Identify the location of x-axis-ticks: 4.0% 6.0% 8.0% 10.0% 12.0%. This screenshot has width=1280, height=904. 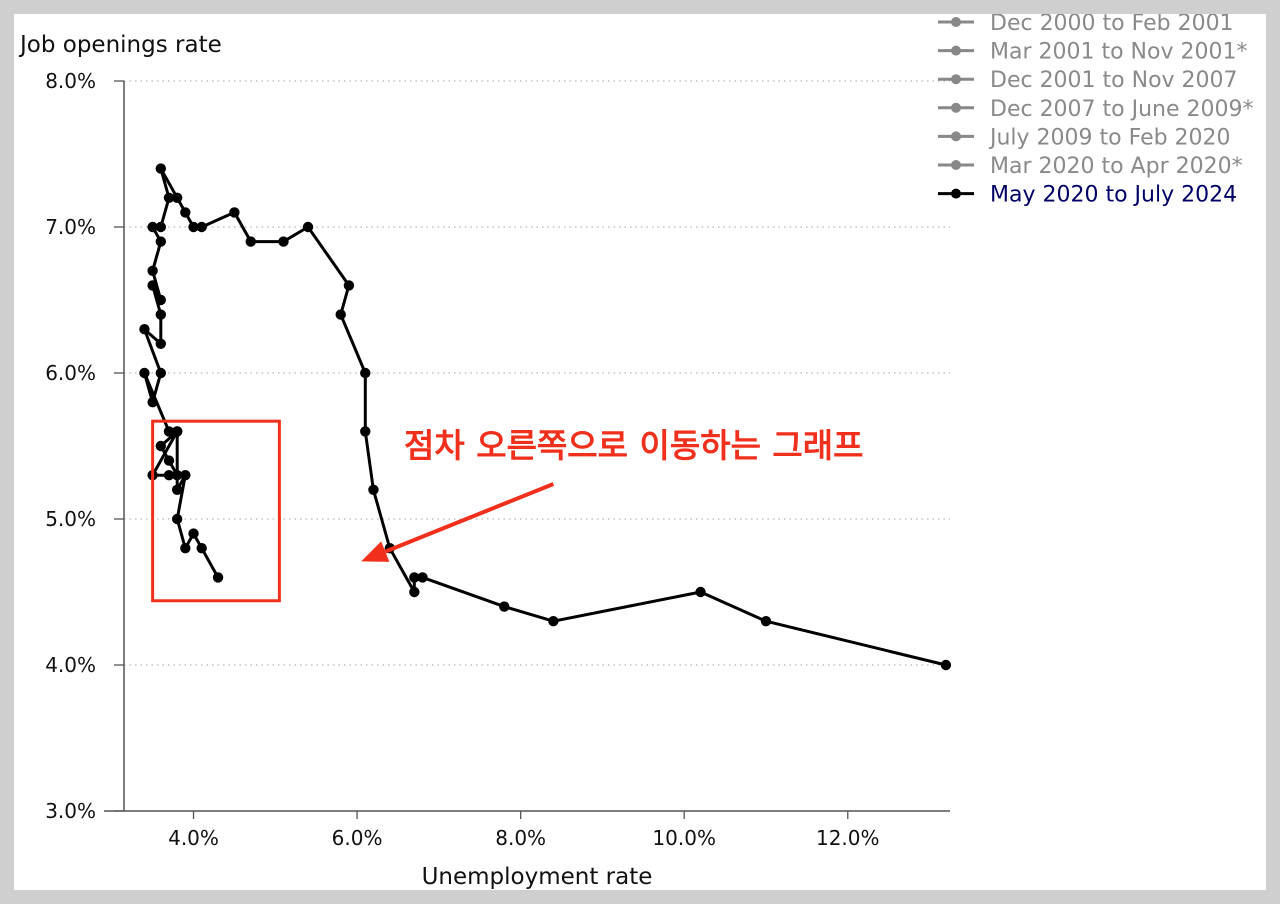
(524, 830).